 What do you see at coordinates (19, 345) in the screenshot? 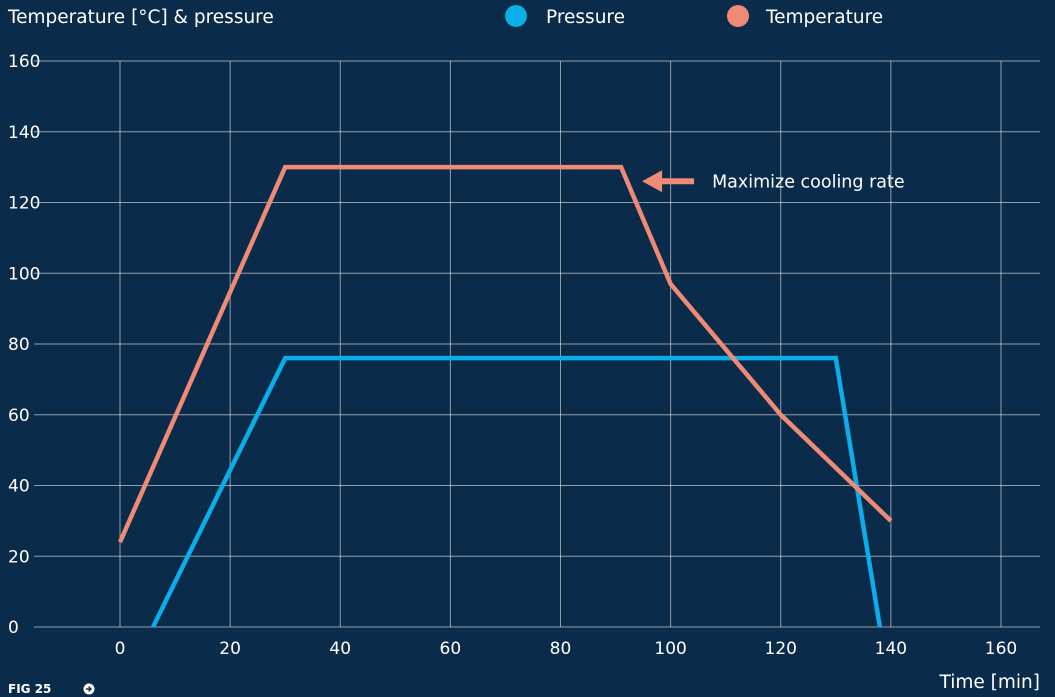
I see `y-tick-label: 80` at bounding box center [19, 345].